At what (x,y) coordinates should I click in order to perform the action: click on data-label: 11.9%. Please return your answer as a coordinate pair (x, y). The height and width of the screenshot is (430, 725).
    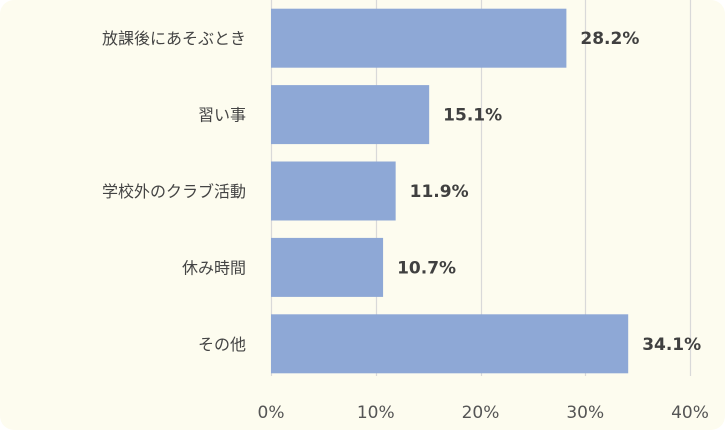
    Looking at the image, I should click on (439, 192).